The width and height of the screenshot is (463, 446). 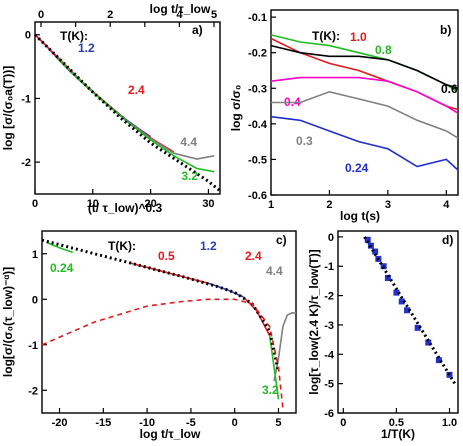 I want to click on panel-b-tag: b), so click(x=445, y=30).